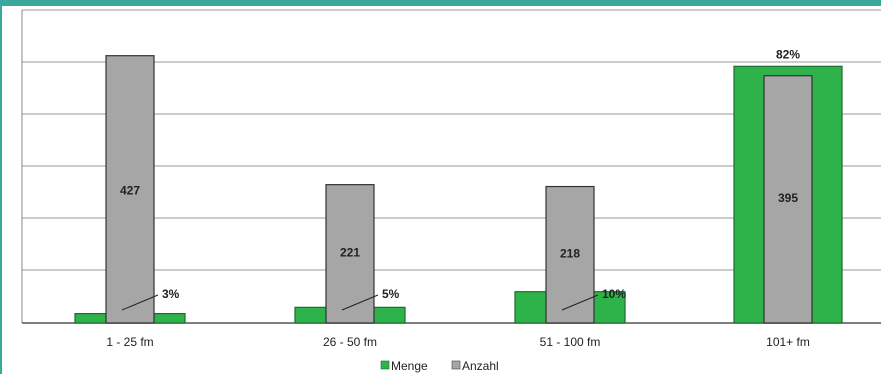 Image resolution: width=881 pixels, height=374 pixels. What do you see at coordinates (171, 294) in the screenshot?
I see `data-label-menge: 3%` at bounding box center [171, 294].